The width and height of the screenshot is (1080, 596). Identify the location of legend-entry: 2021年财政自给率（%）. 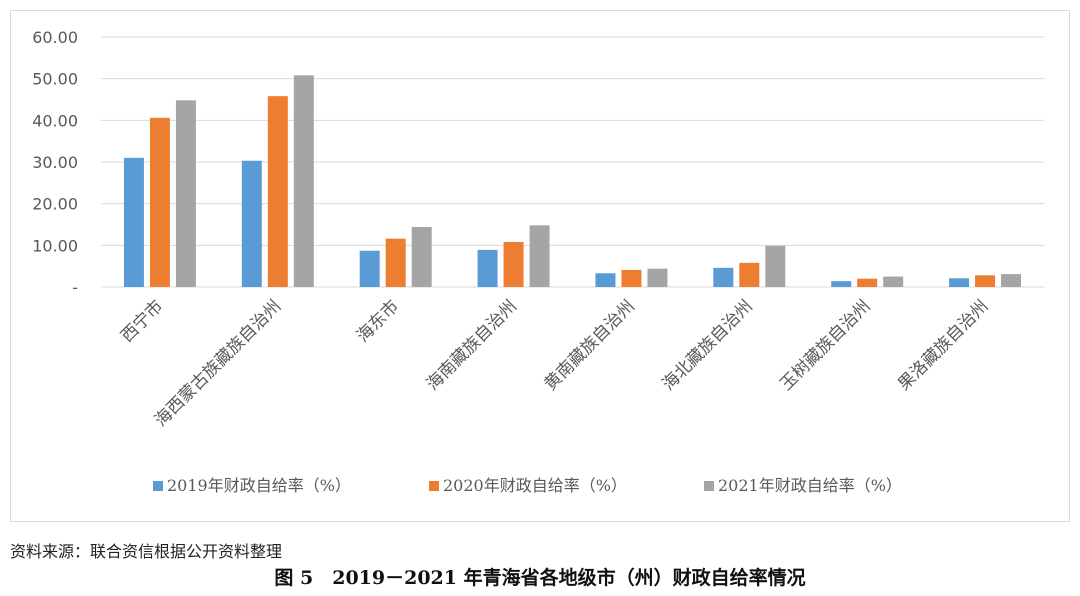
(810, 485).